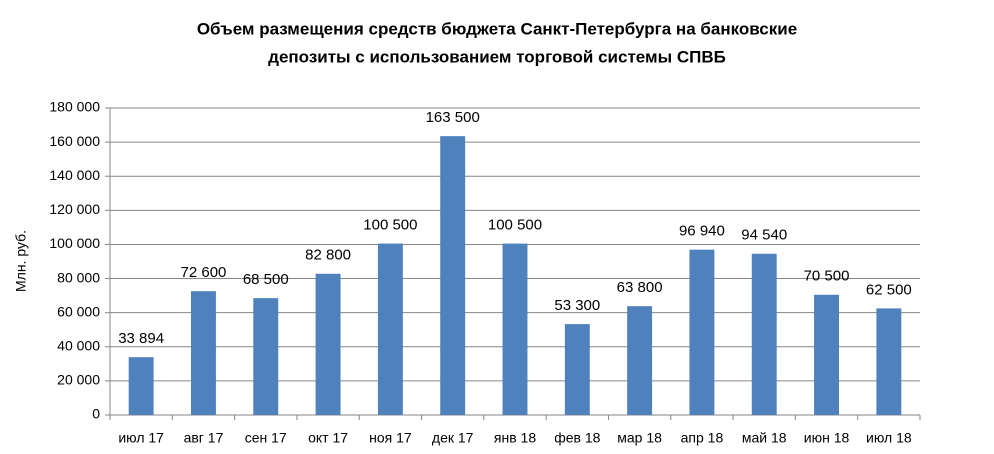 Image resolution: width=994 pixels, height=454 pixels. Describe the element at coordinates (889, 289) in the screenshot. I see `value-label: 62 500` at that location.